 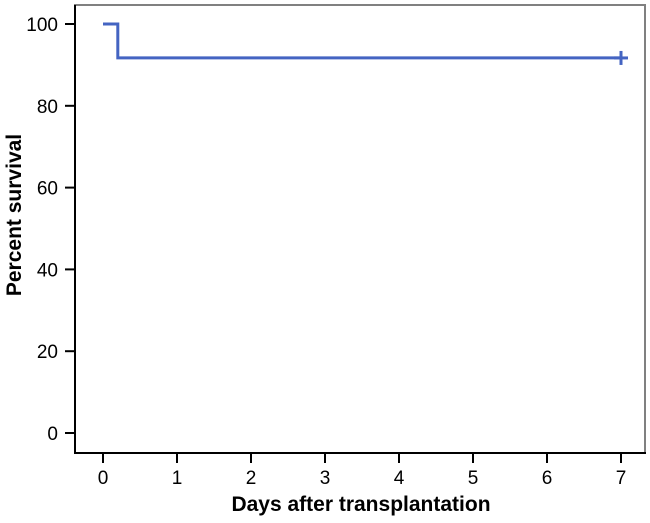 I want to click on y-axis-title: Percent survival, so click(x=14, y=215).